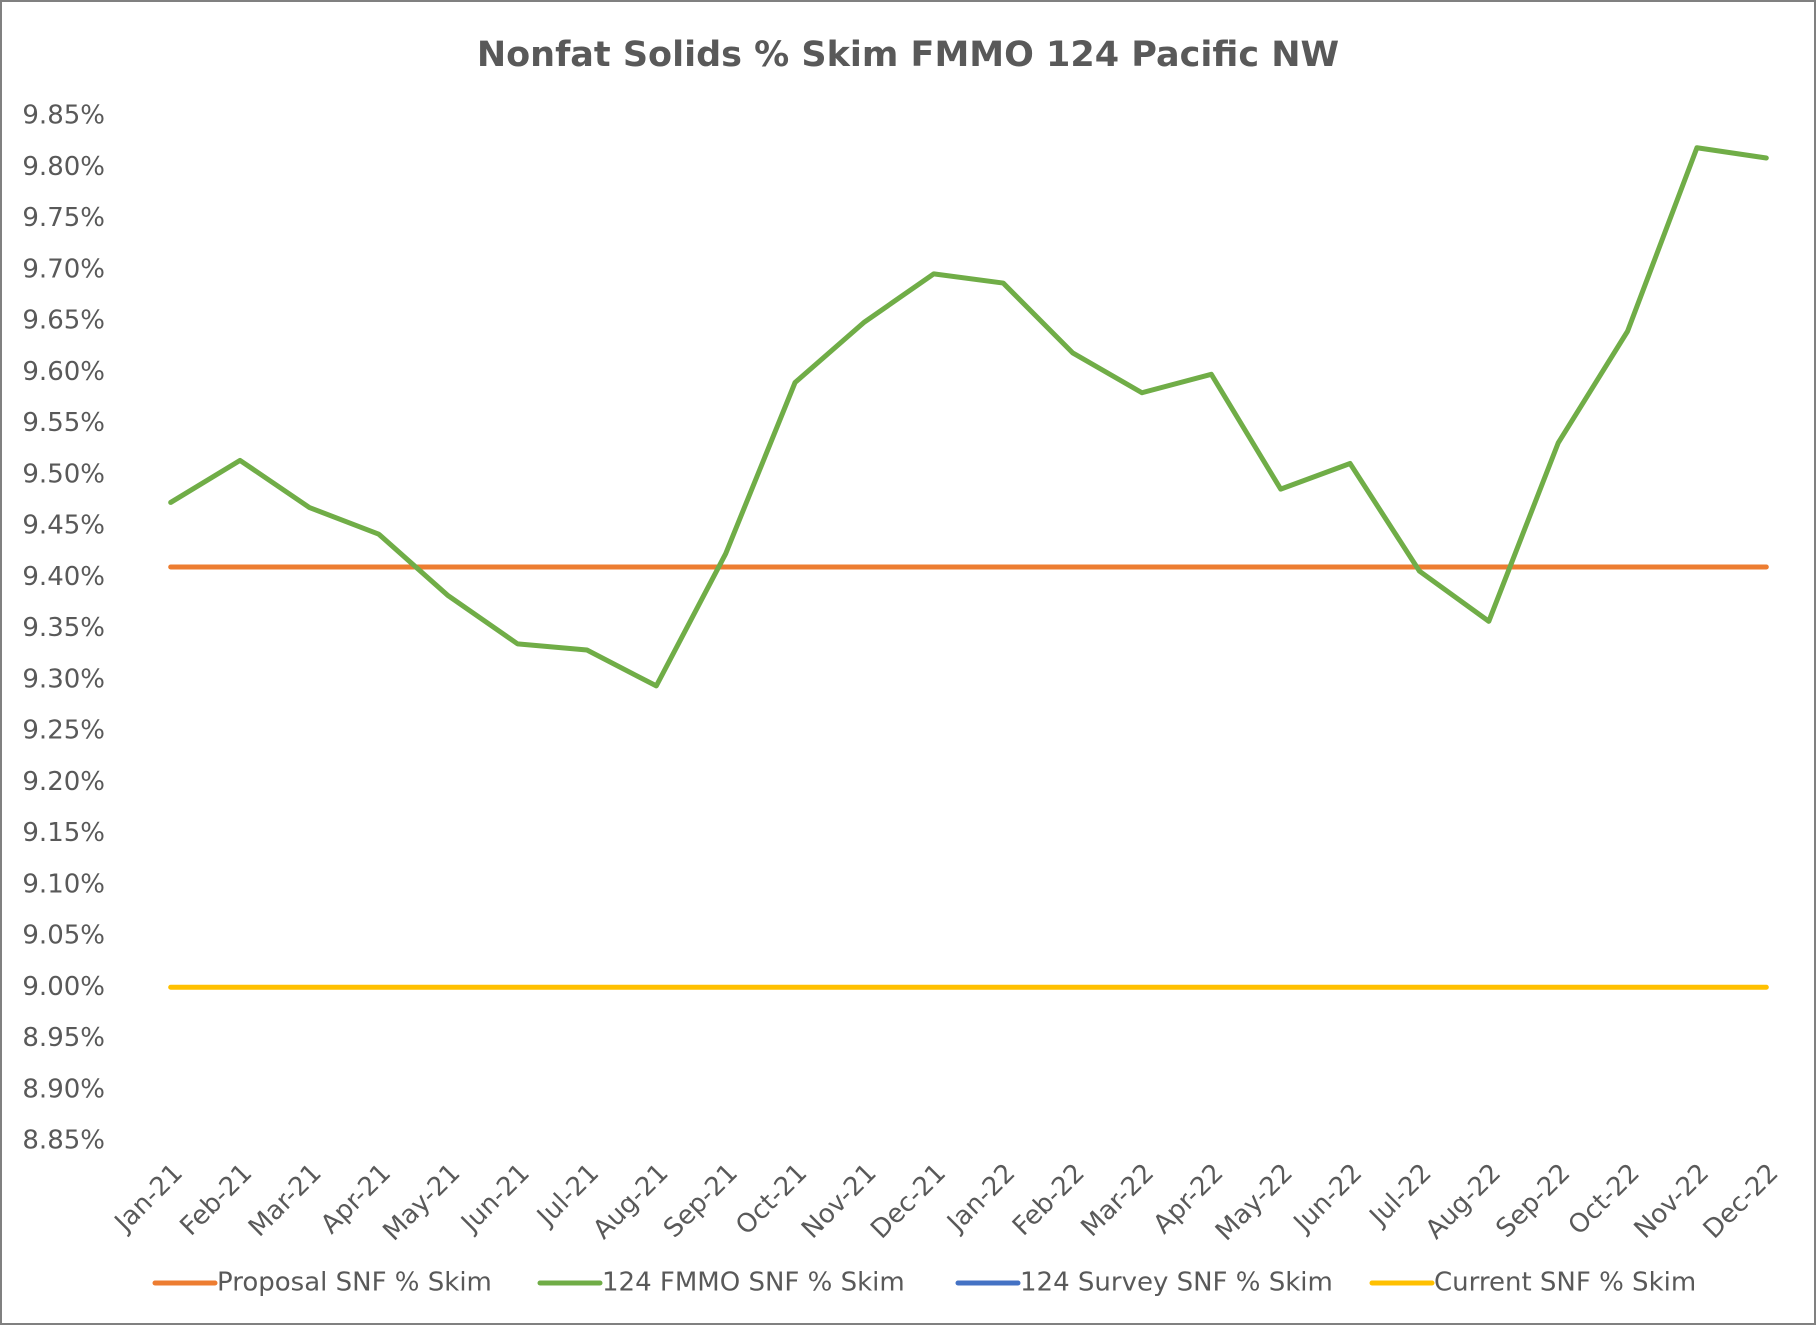 The height and width of the screenshot is (1325, 1816). Describe the element at coordinates (63, 423) in the screenshot. I see `y-tick-label: 9.55%` at that location.